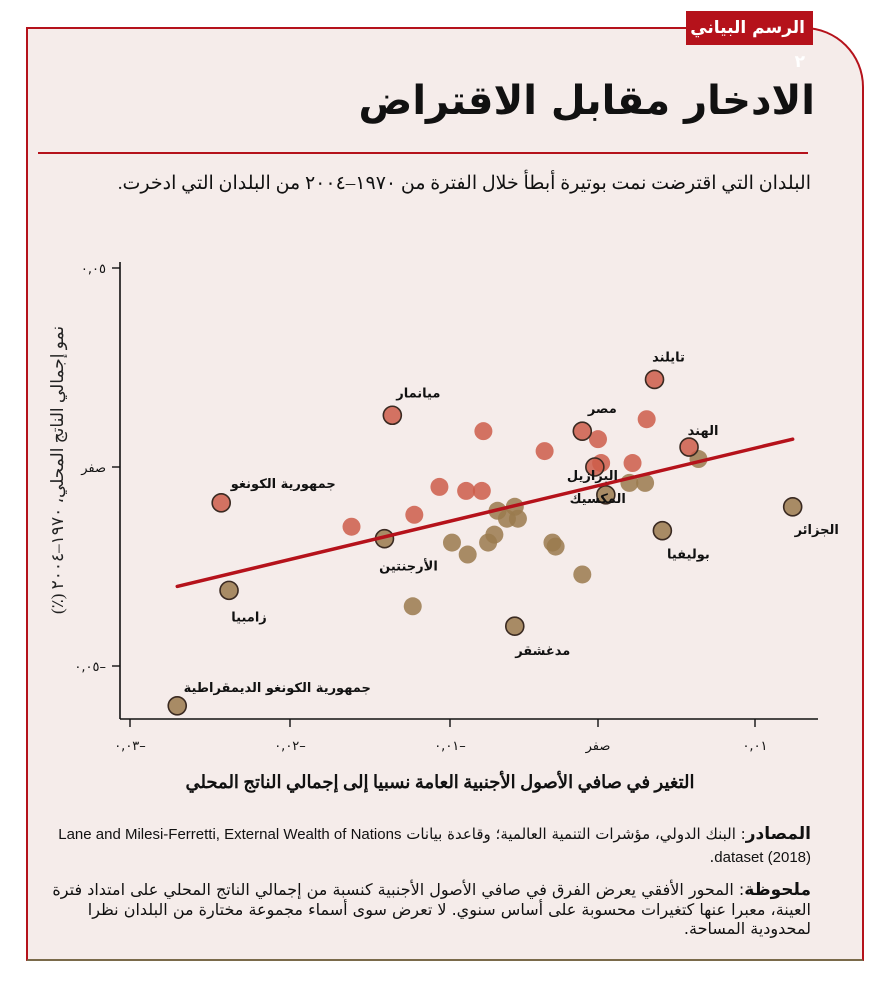  Describe the element at coordinates (290, 746) in the screenshot. I see `x-tick-label: ٠,٠٢–` at that location.